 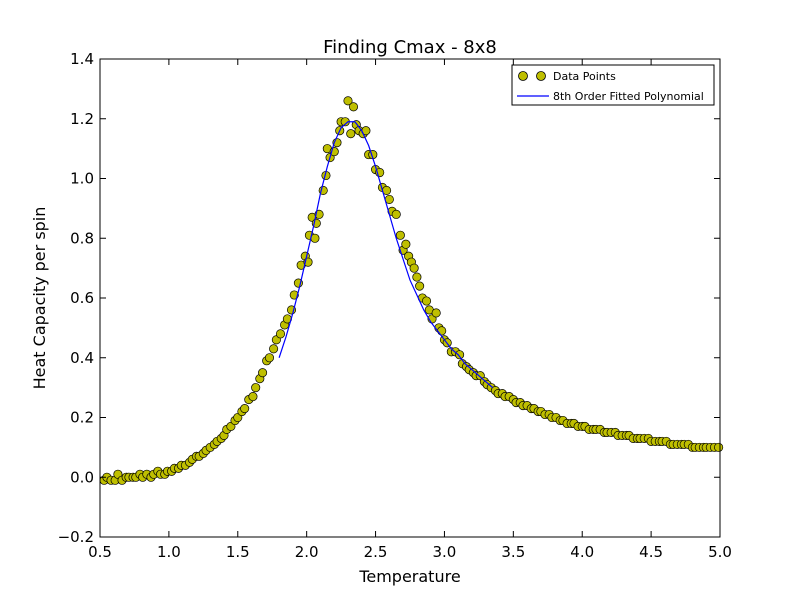 What do you see at coordinates (628, 96) in the screenshot?
I see `legend-label-fit: 8th Order Fitted Polynomial` at bounding box center [628, 96].